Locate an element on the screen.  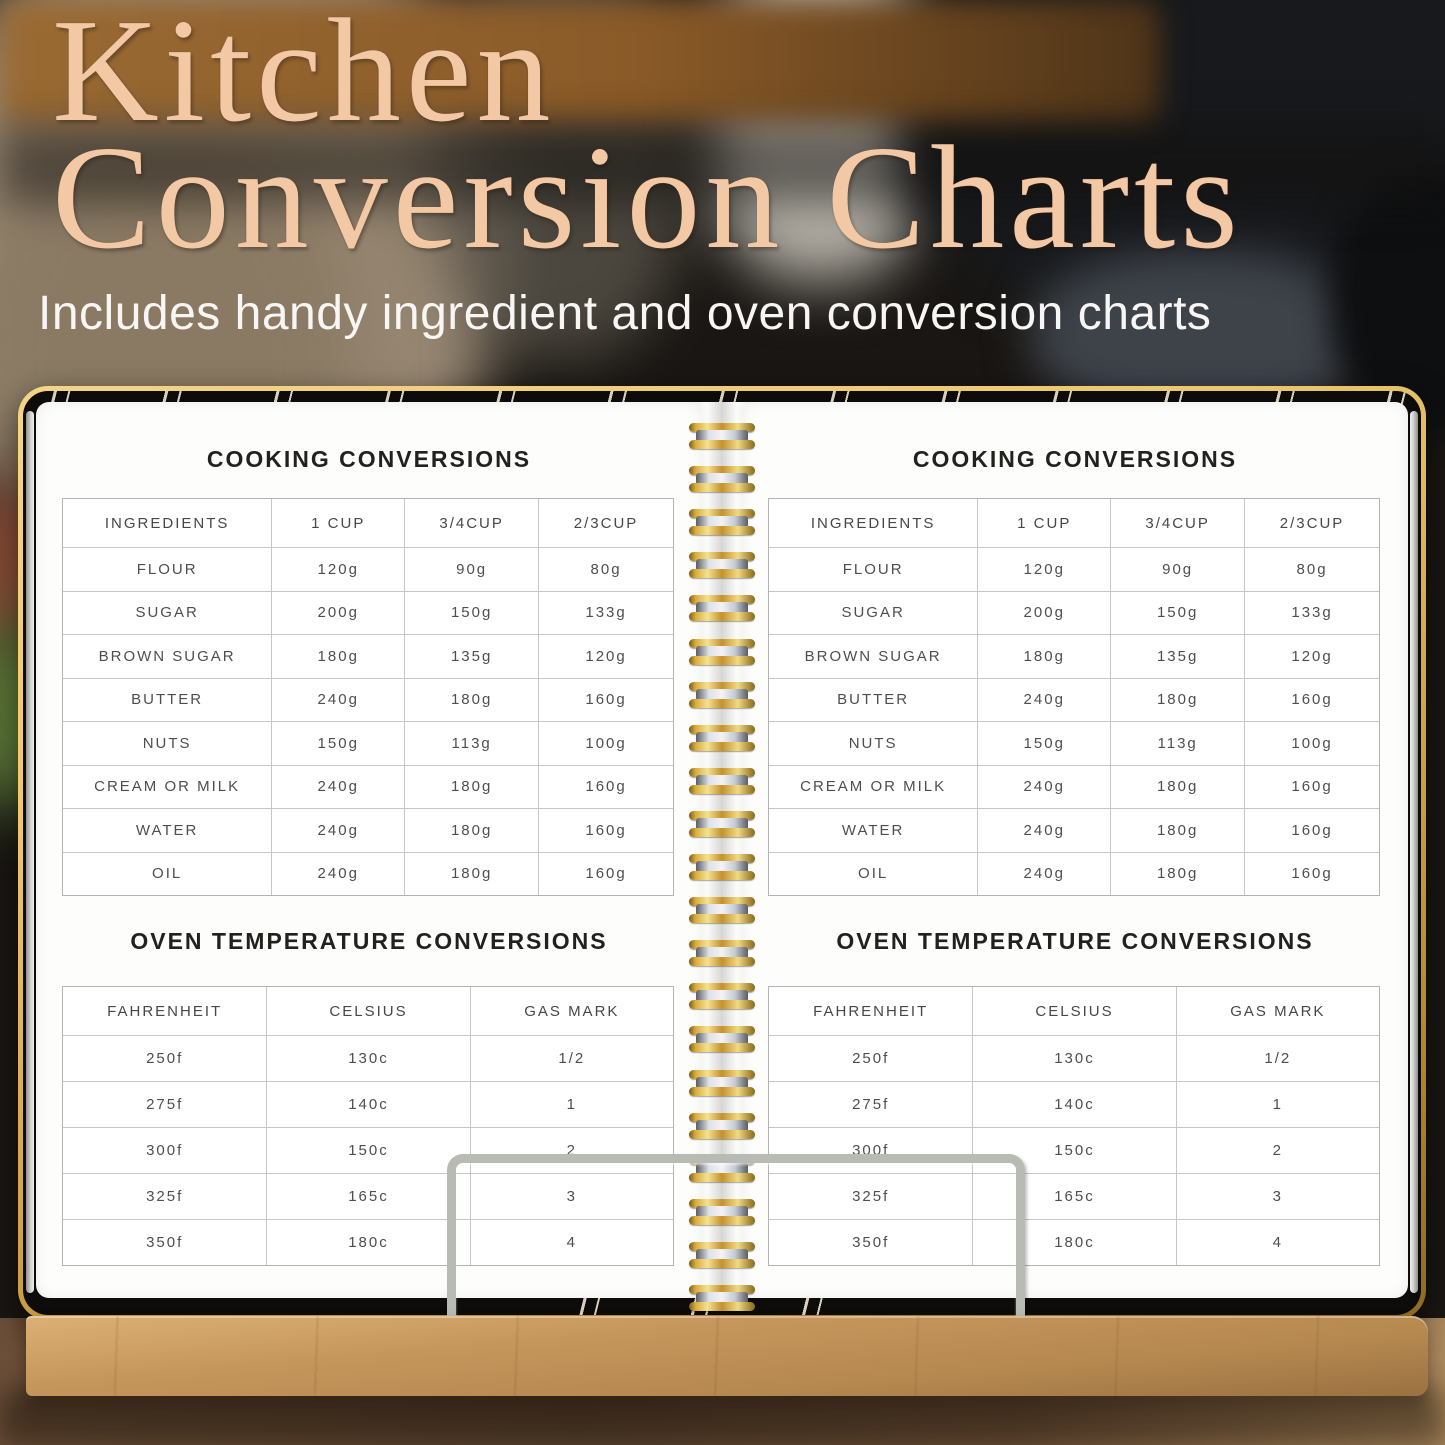
table-cell: 1 is located at coordinates (571, 1104).